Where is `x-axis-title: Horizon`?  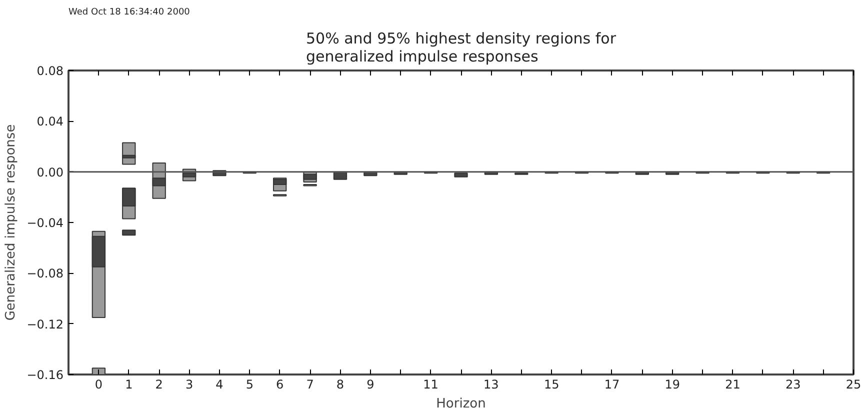 x-axis-title: Horizon is located at coordinates (461, 404).